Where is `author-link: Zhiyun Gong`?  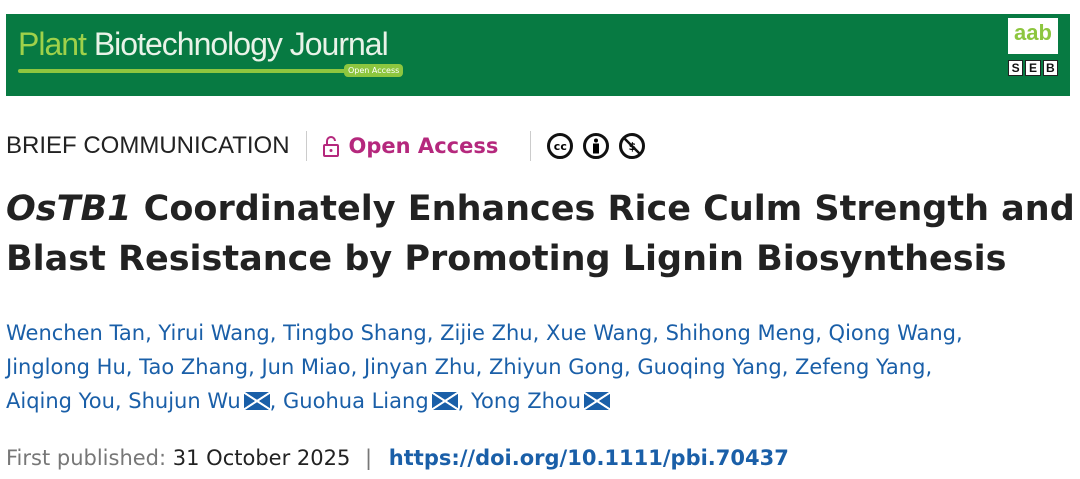
author-link: Zhiyun Gong is located at coordinates (556, 367).